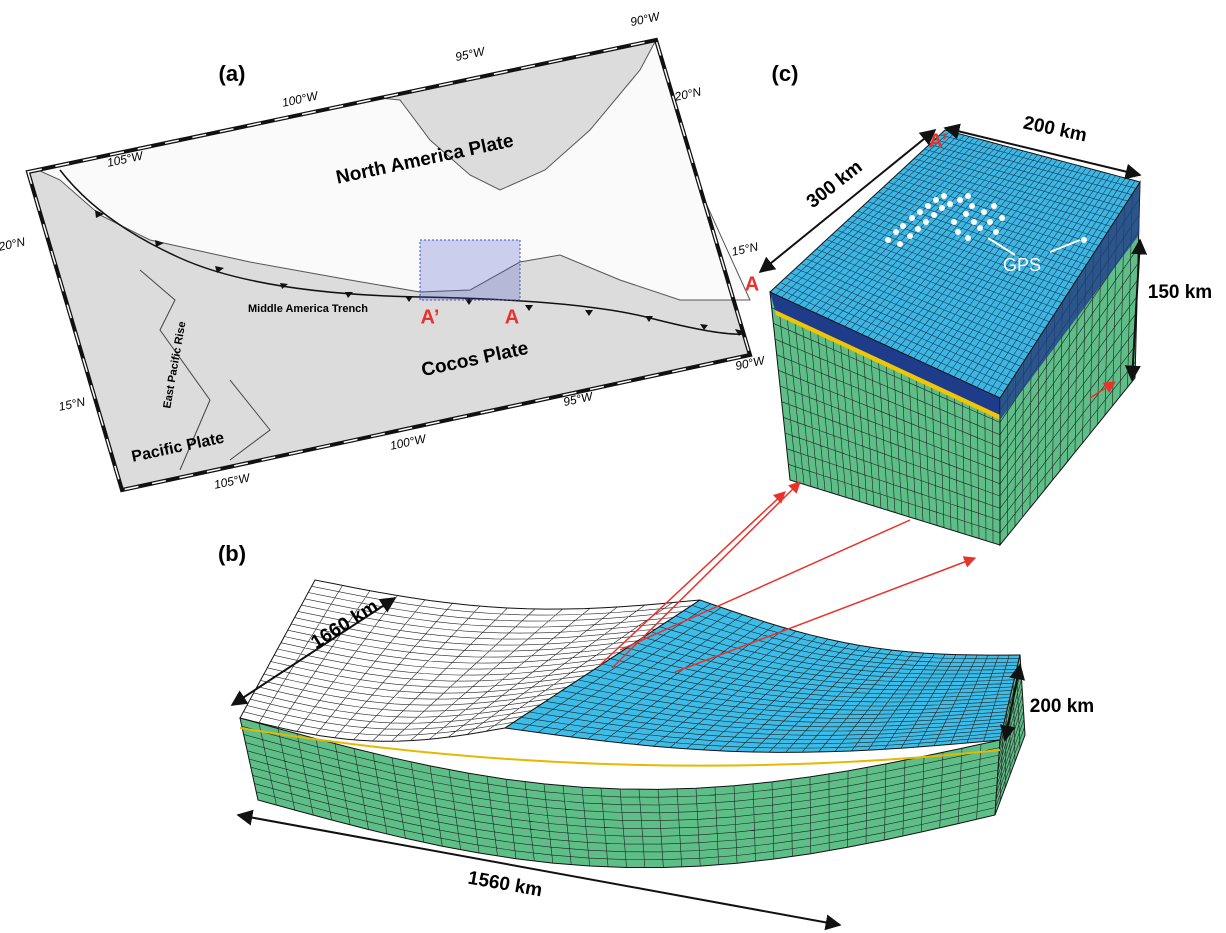 The width and height of the screenshot is (1226, 933). Describe the element at coordinates (986, 220) in the screenshot. I see `gps-stations` at that location.